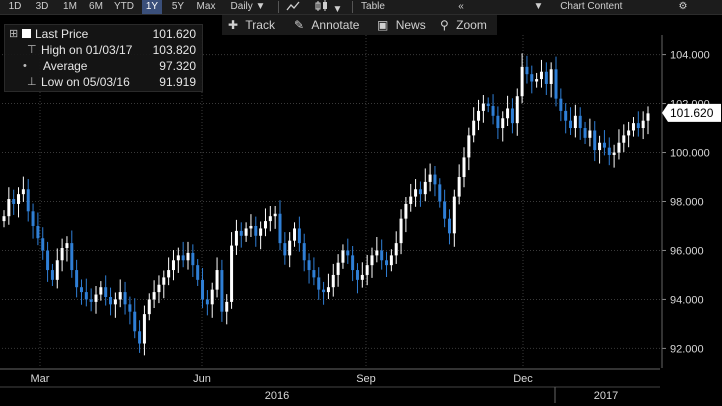 The width and height of the screenshot is (722, 406). What do you see at coordinates (690, 56) in the screenshot?
I see `y-tick-label: 104.000` at bounding box center [690, 56].